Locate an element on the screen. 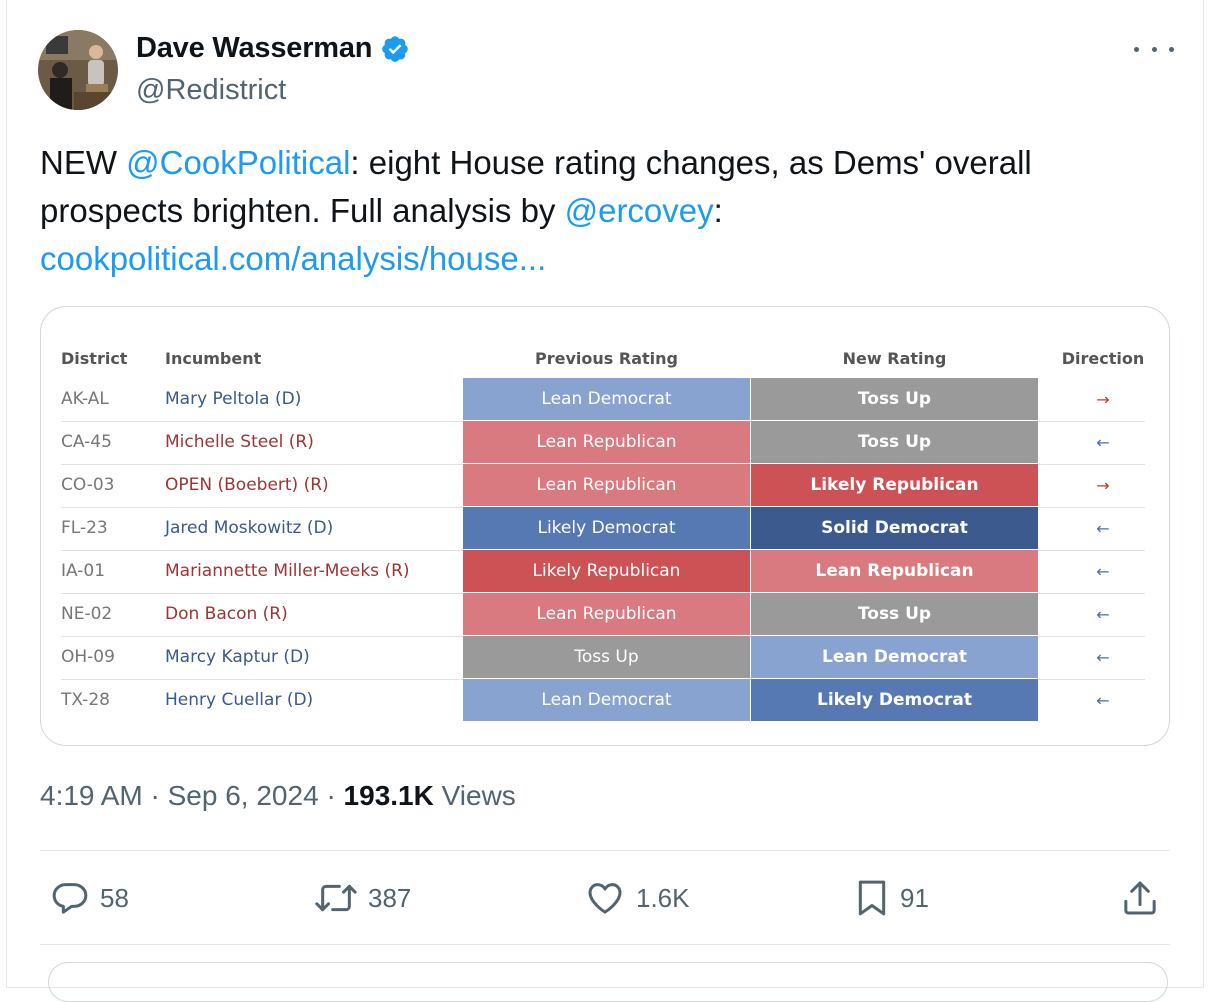 This screenshot has width=1216, height=1002. new-rating-cell: Lean Republican is located at coordinates (894, 571).